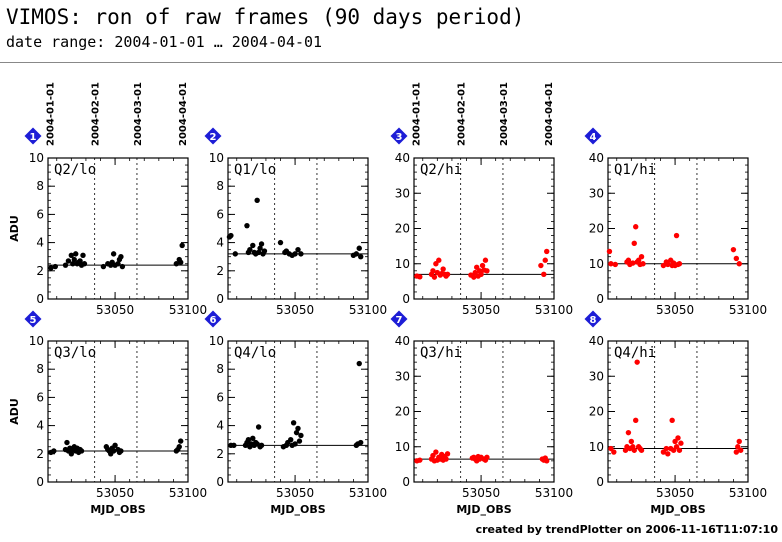  What do you see at coordinates (75, 353) in the screenshot?
I see `panel-label: Q3/lo` at bounding box center [75, 353].